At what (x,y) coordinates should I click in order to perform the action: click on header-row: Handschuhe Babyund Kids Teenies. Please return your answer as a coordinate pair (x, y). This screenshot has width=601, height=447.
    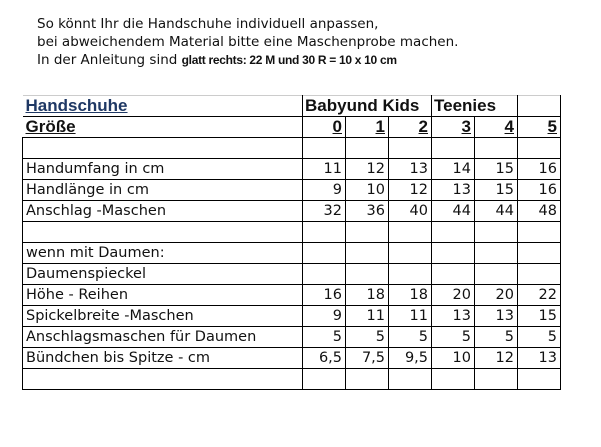
    Looking at the image, I should click on (291, 106).